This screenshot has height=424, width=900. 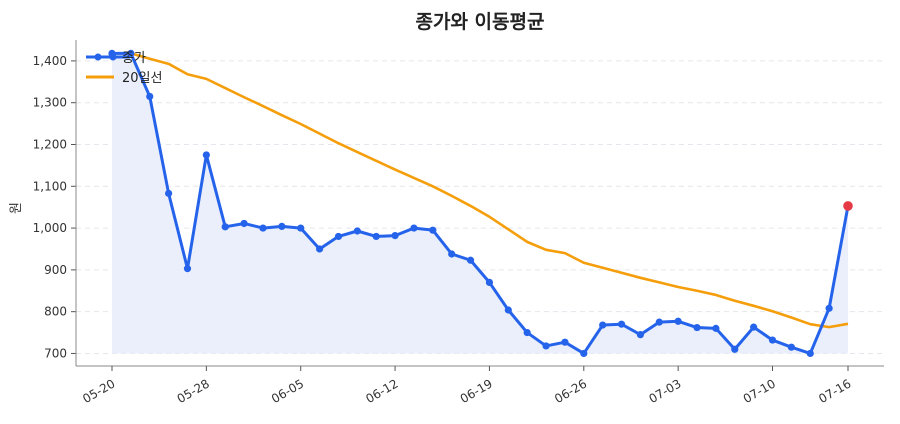 I want to click on y-tick-label: 1,300, so click(x=50, y=103).